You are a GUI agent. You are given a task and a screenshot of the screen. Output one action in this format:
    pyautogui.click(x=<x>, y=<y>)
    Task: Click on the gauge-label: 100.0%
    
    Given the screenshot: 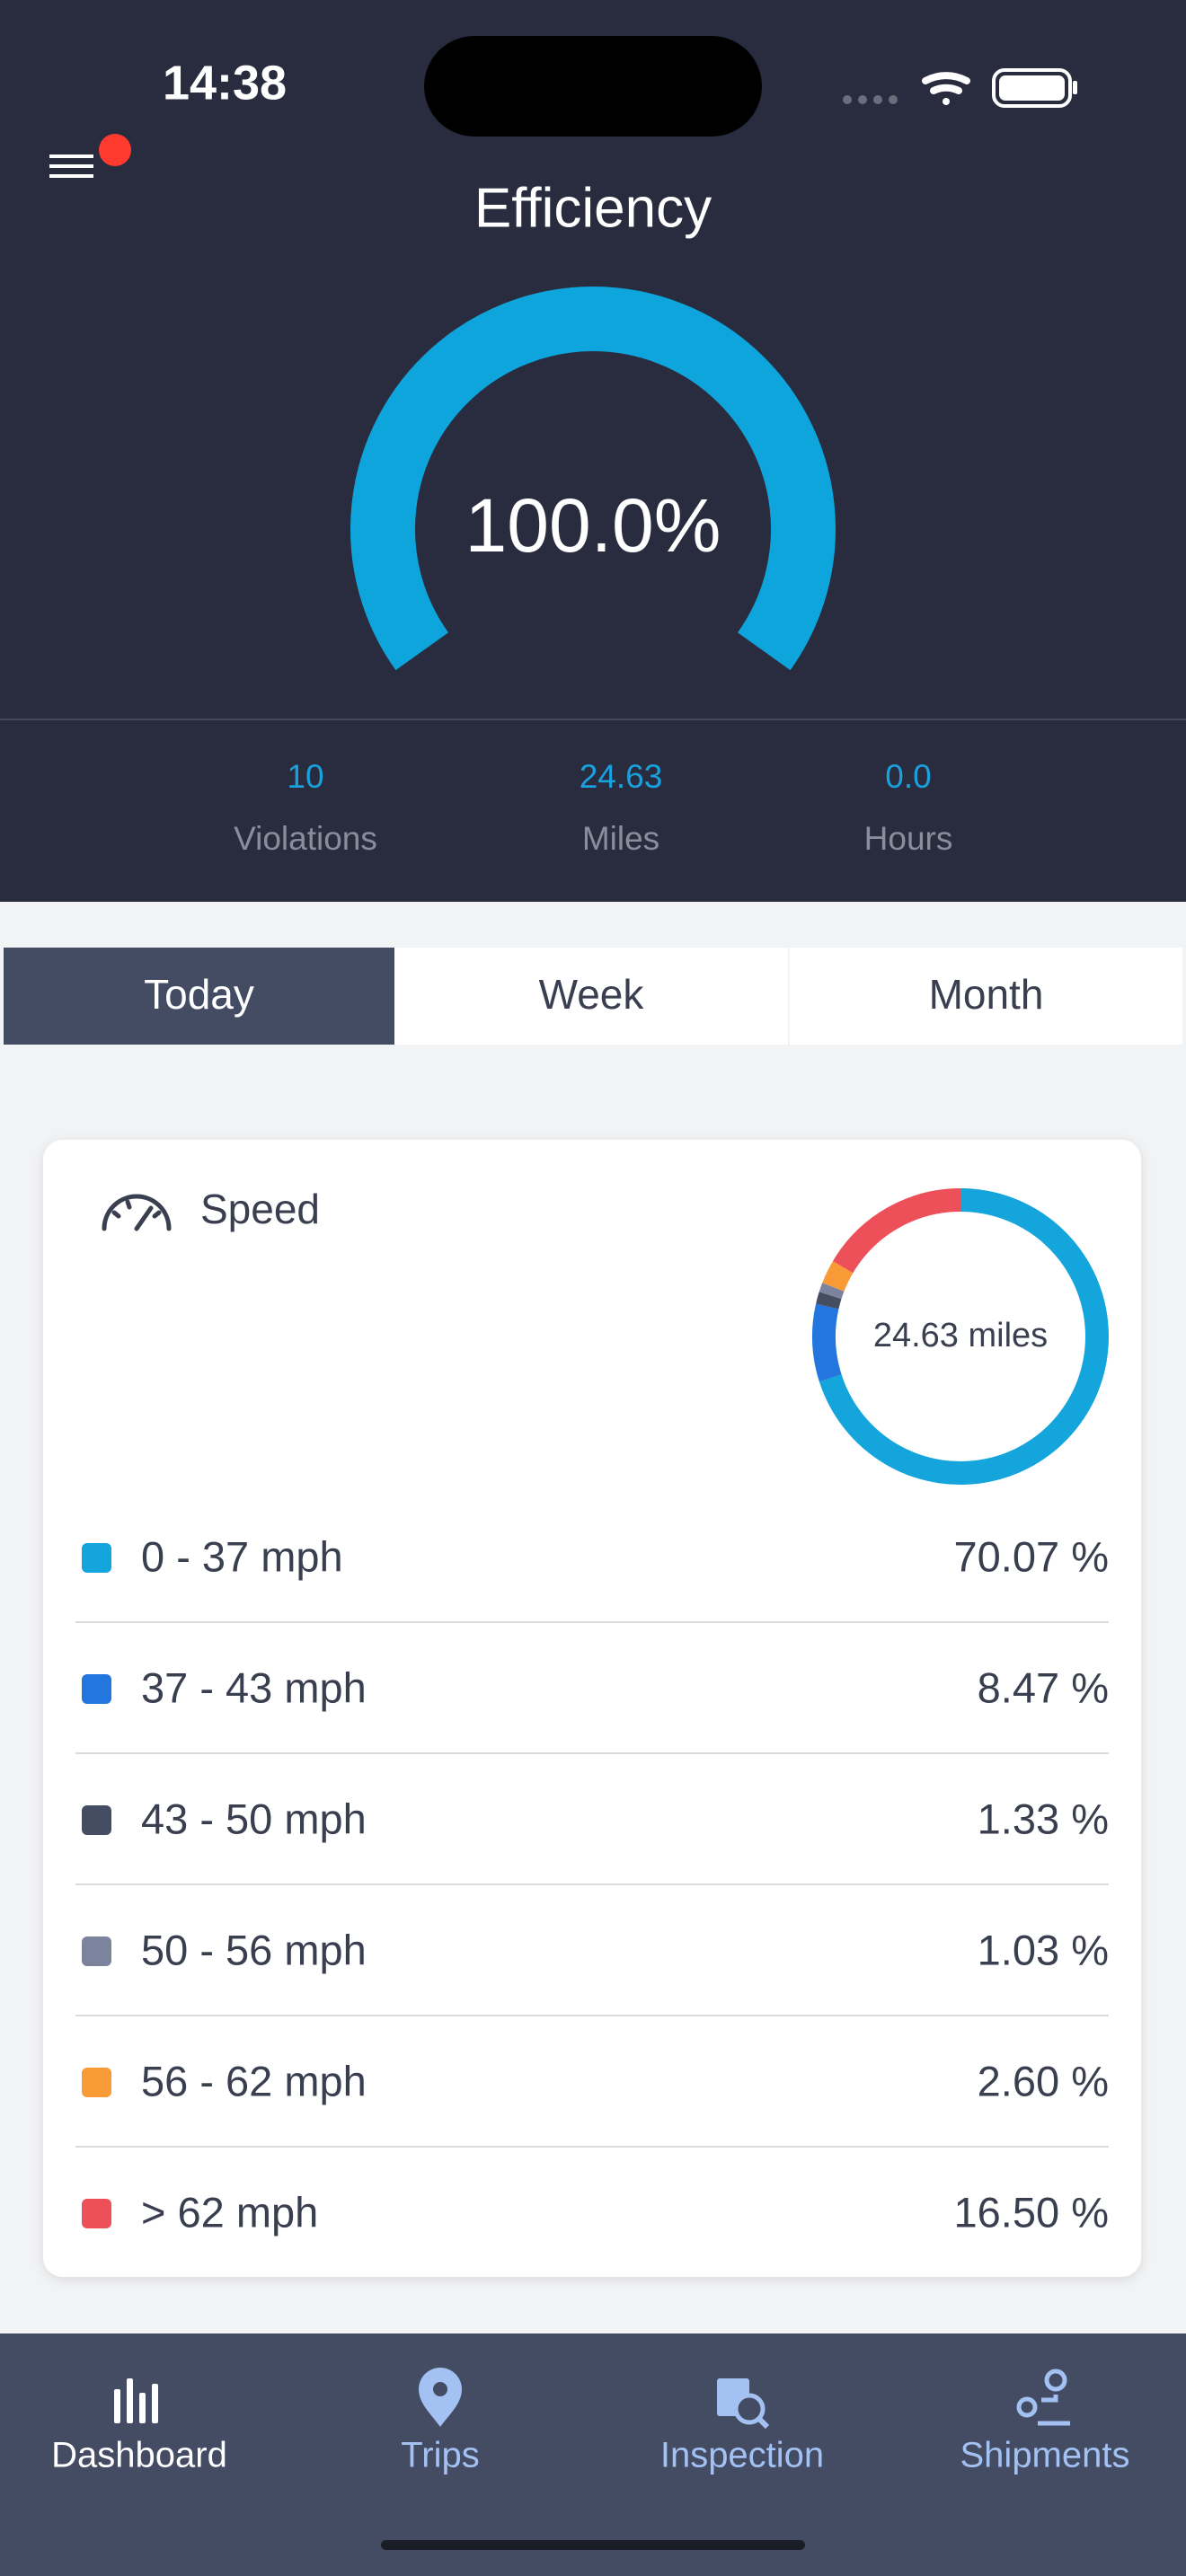 What is the action you would take?
    pyautogui.click(x=593, y=525)
    